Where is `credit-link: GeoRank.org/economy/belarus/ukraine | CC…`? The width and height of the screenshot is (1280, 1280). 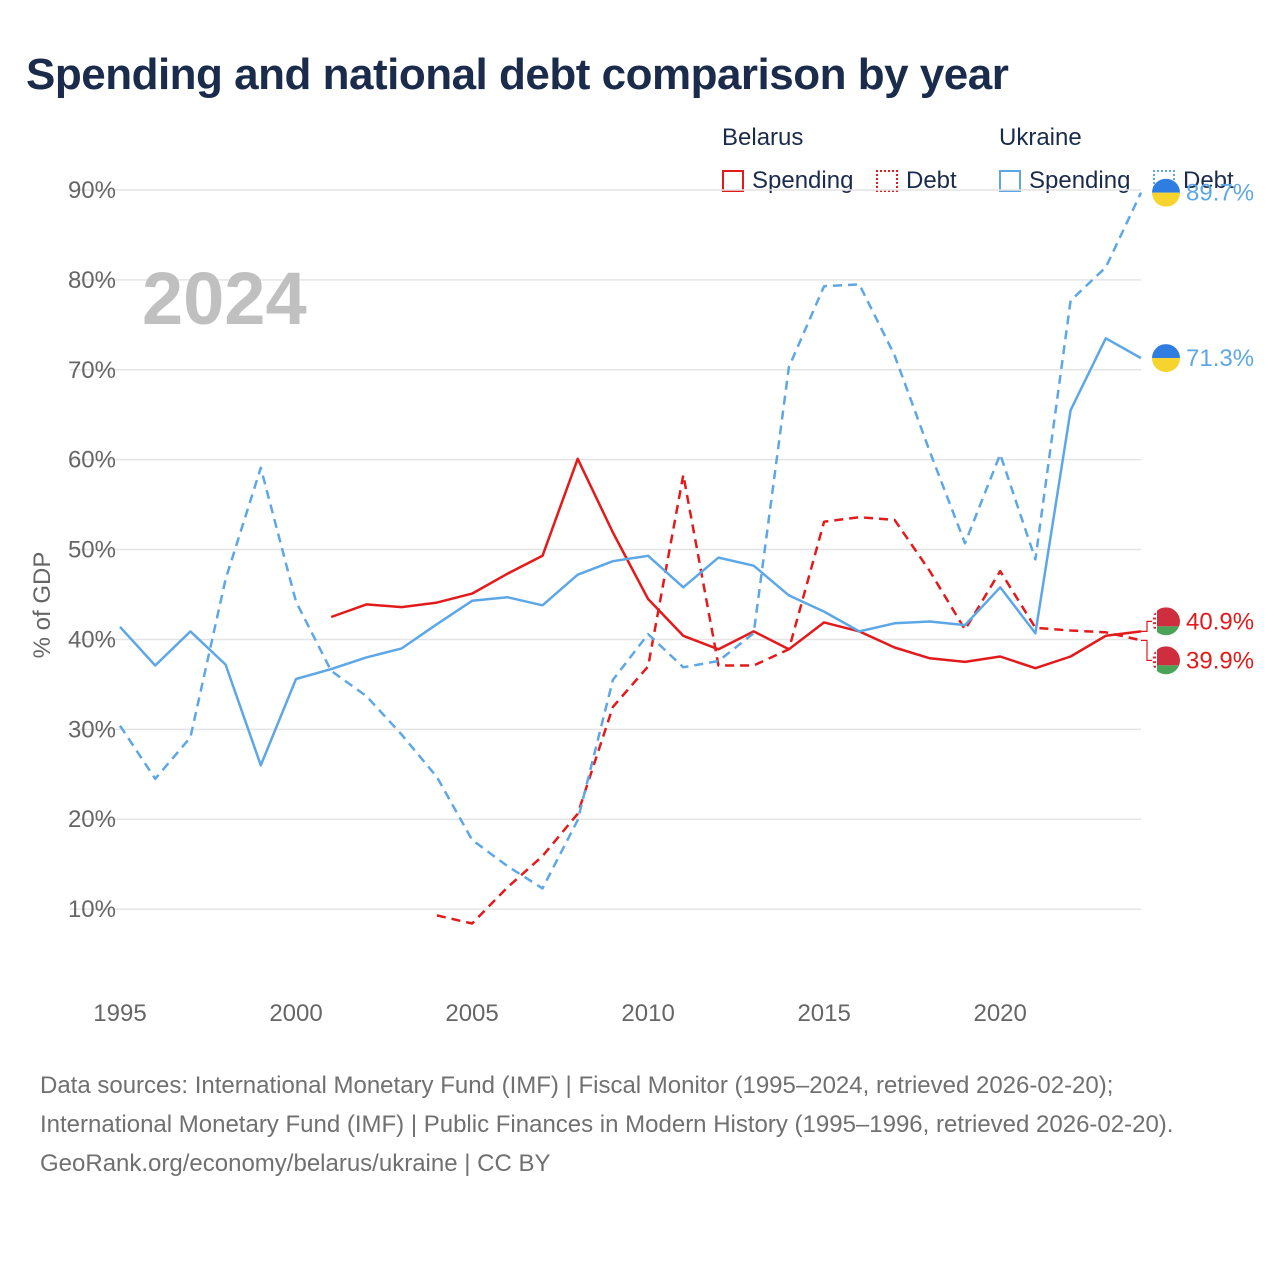
credit-link: GeoRank.org/economy/belarus/ukraine | CC… is located at coordinates (295, 1163).